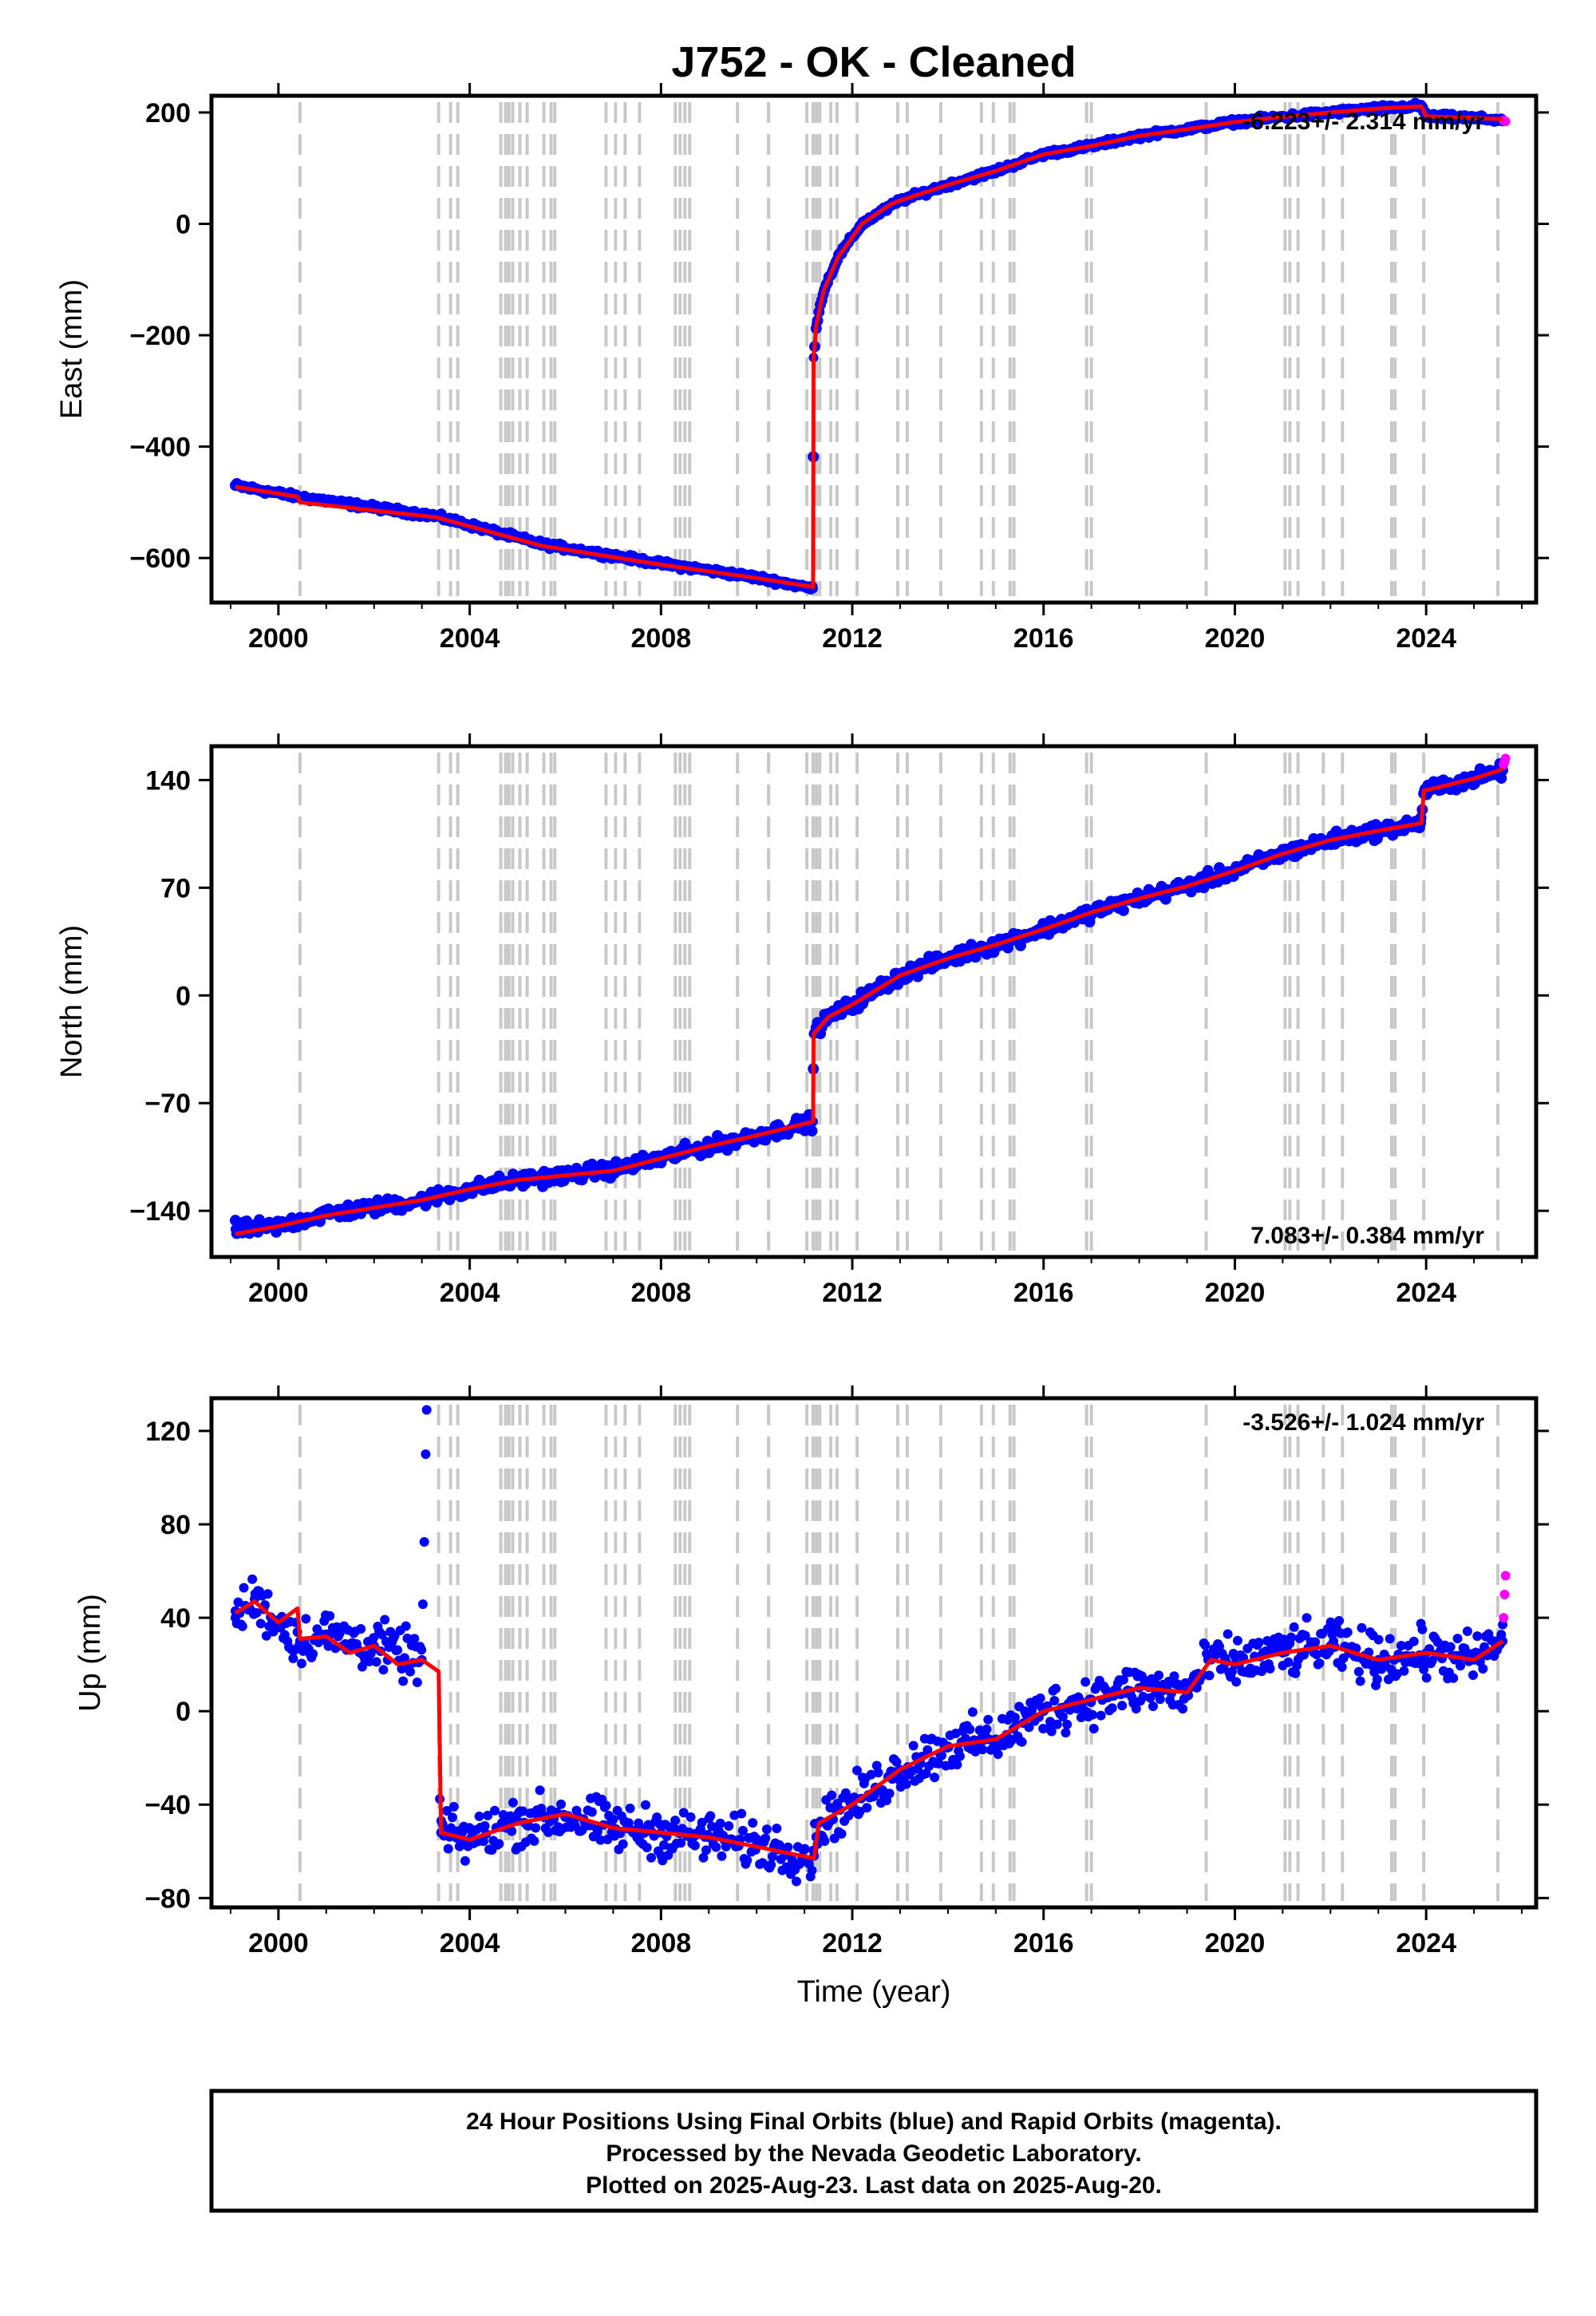  Describe the element at coordinates (168, 1432) in the screenshot. I see `y-tick-label: 120` at that location.